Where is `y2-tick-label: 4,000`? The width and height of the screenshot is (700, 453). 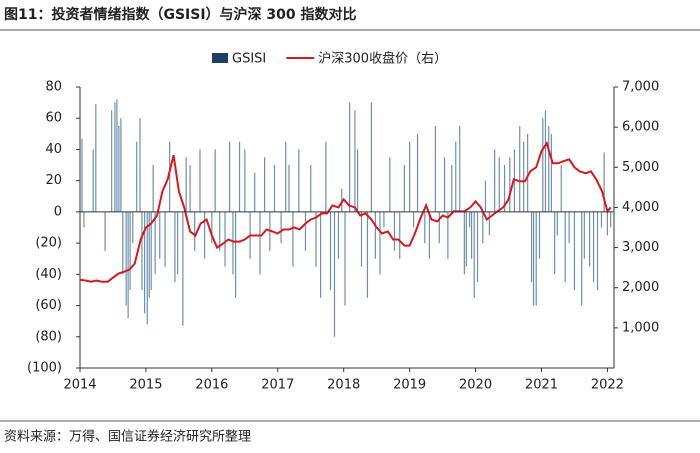 y2-tick-label: 4,000 is located at coordinates (640, 207).